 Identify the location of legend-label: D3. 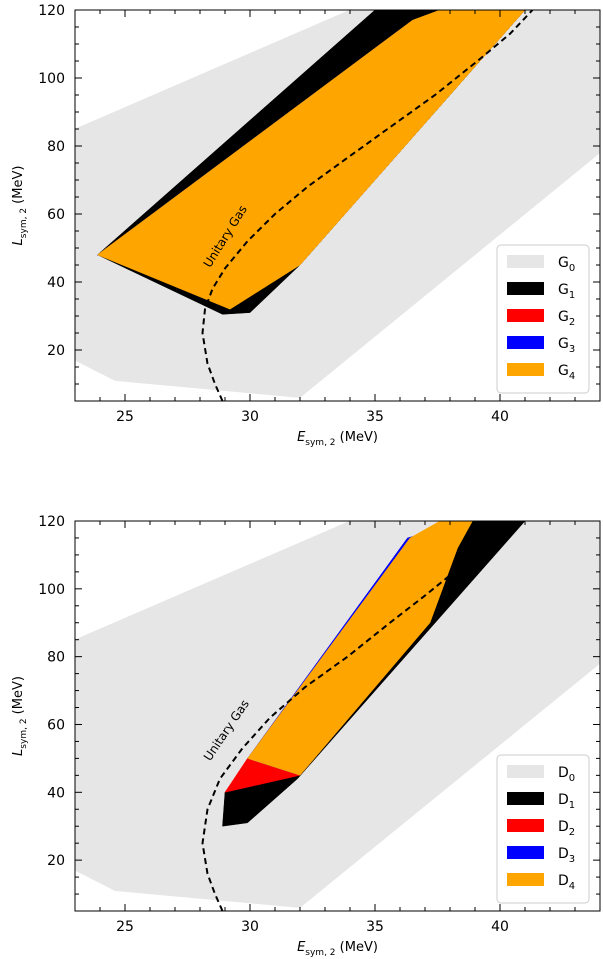
(566, 855).